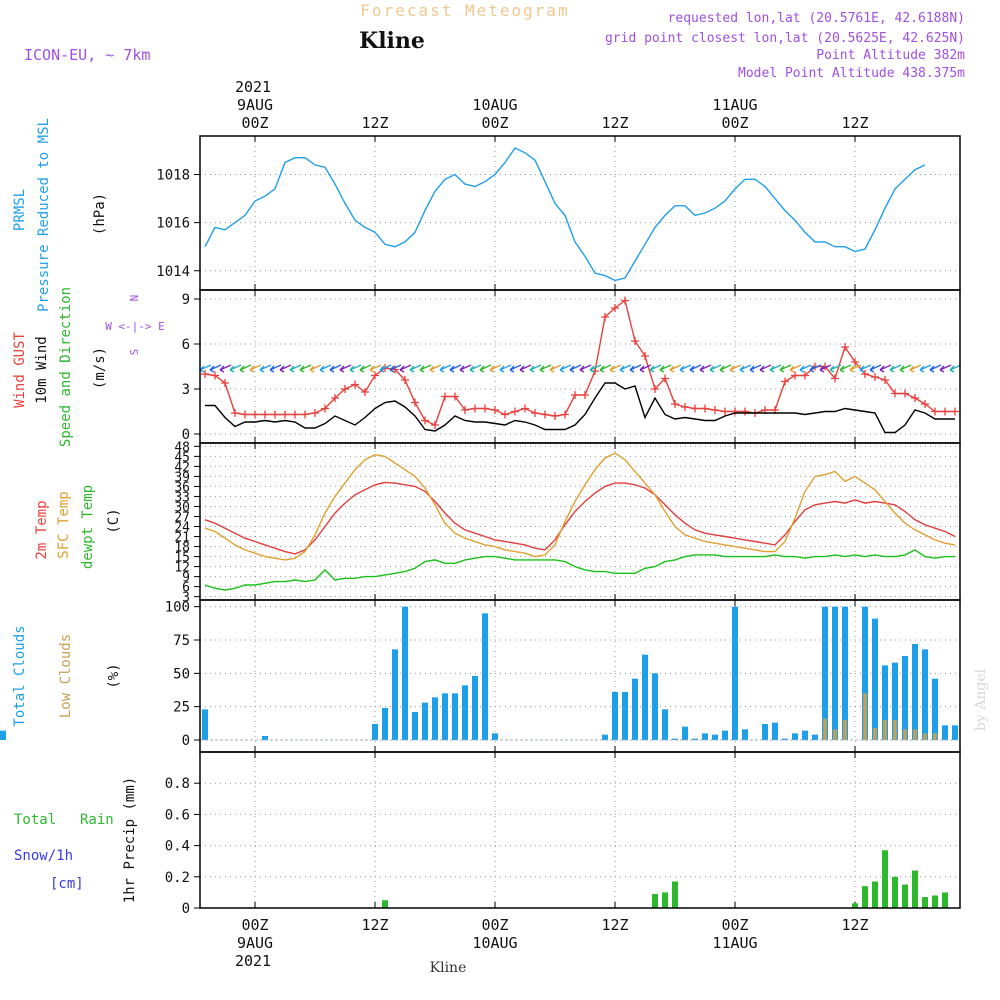 Image resolution: width=1000 pixels, height=1000 pixels. Describe the element at coordinates (186, 741) in the screenshot. I see `clouds-ytick-label: 0` at that location.